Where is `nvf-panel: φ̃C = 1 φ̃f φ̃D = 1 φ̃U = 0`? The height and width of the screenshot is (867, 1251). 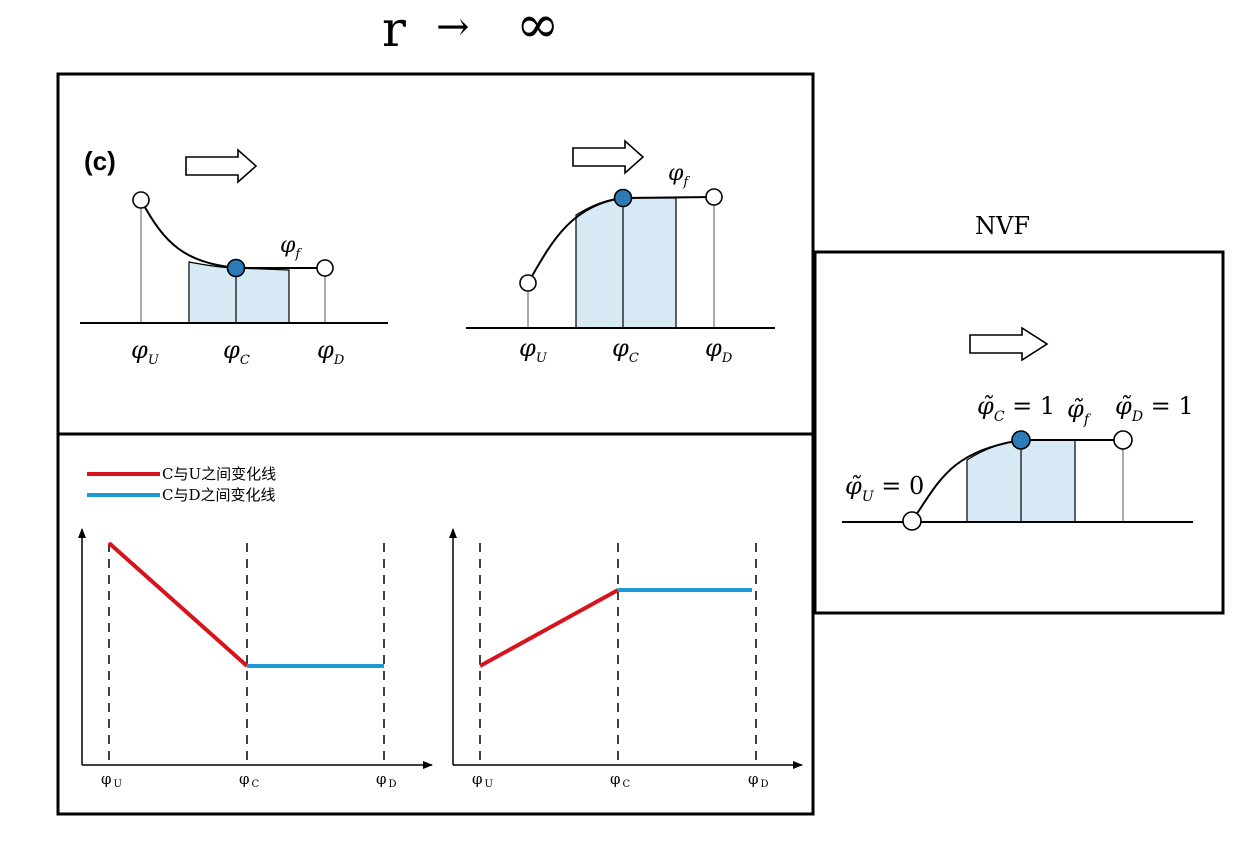 nvf-panel: φ̃C = 1 φ̃f φ̃D = 1 φ̃U = 0 is located at coordinates (1018, 429).